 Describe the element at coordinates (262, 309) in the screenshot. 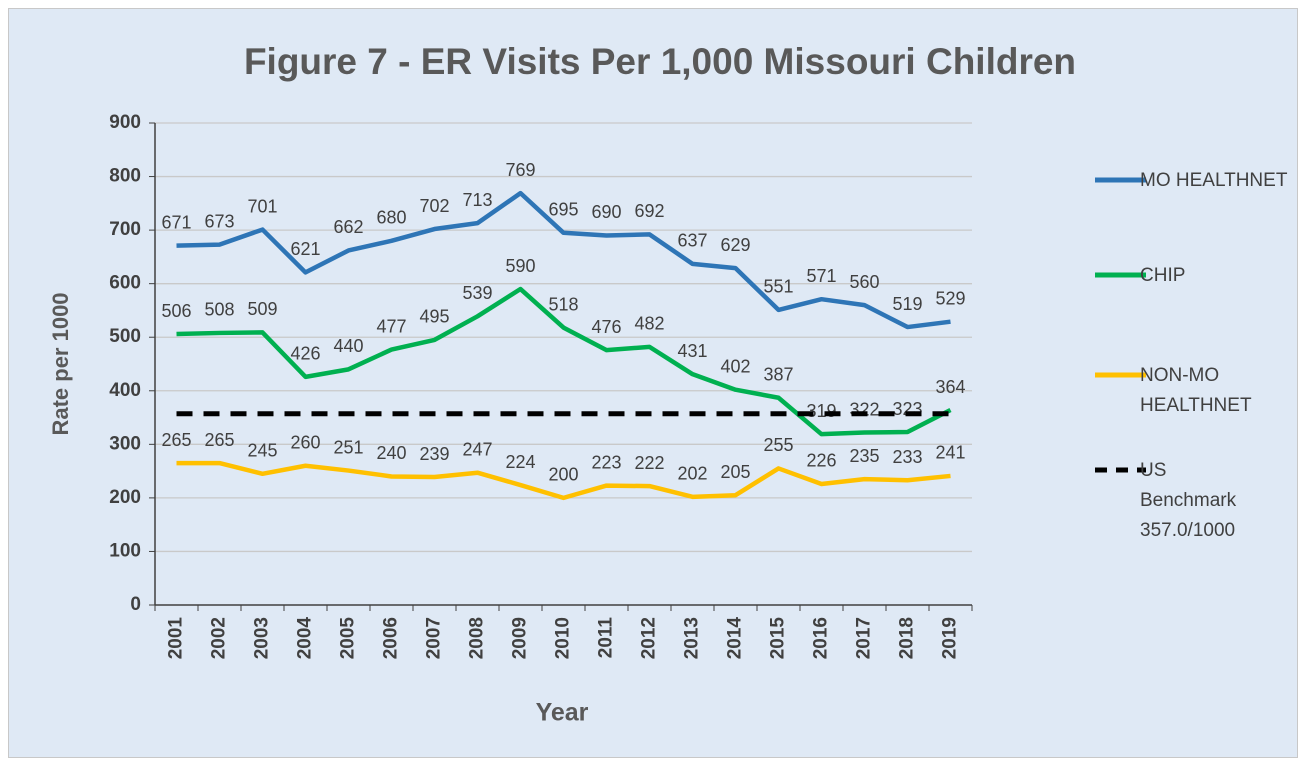

I see `data-label: 509` at that location.